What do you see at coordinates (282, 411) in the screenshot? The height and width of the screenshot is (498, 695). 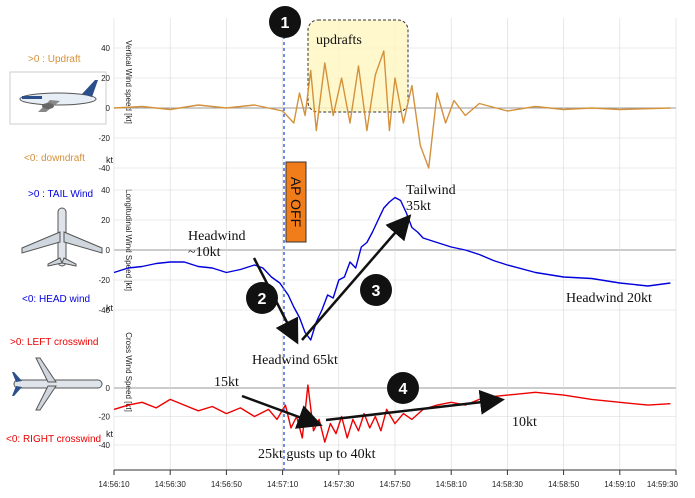 I see `arrow-cross-increase` at bounding box center [282, 411].